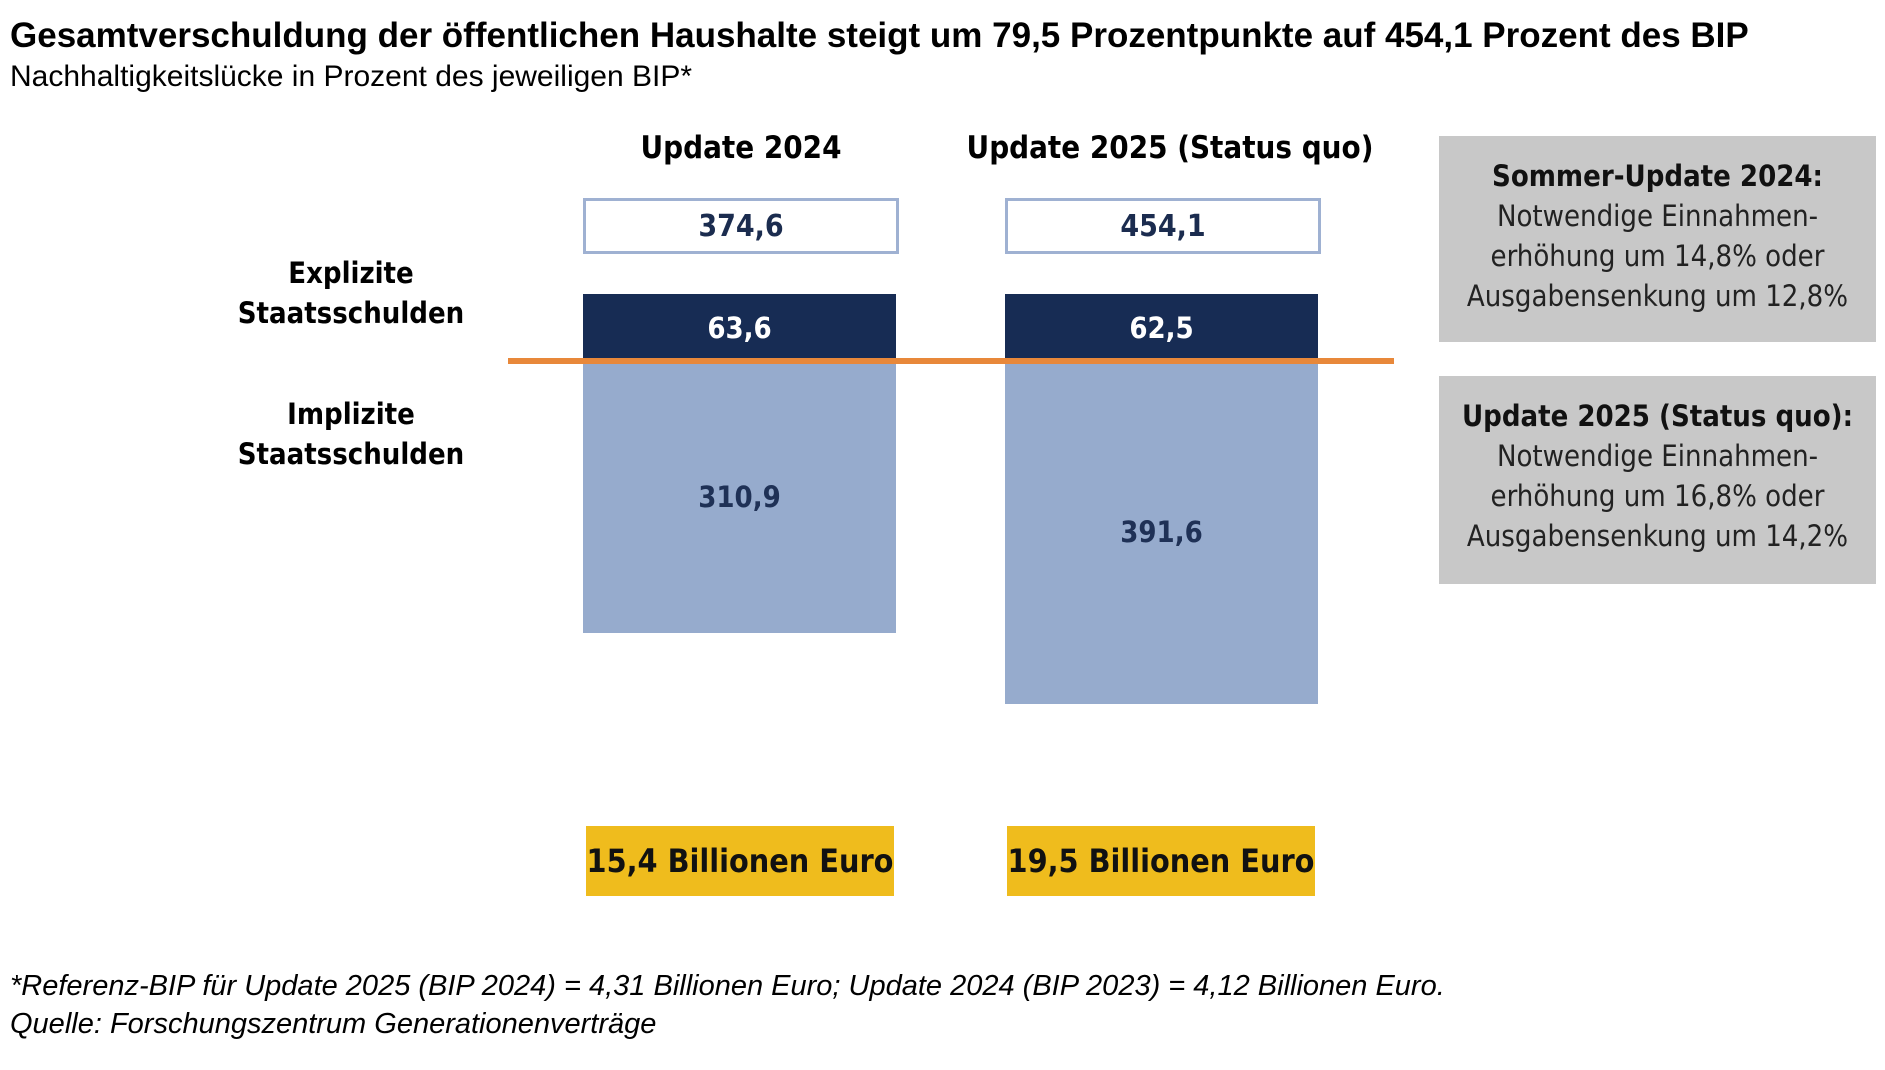 The height and width of the screenshot is (1070, 1885). Describe the element at coordinates (1657, 216) in the screenshot. I see `info-box-1-line1: Notwendige Einnahmen-` at that location.